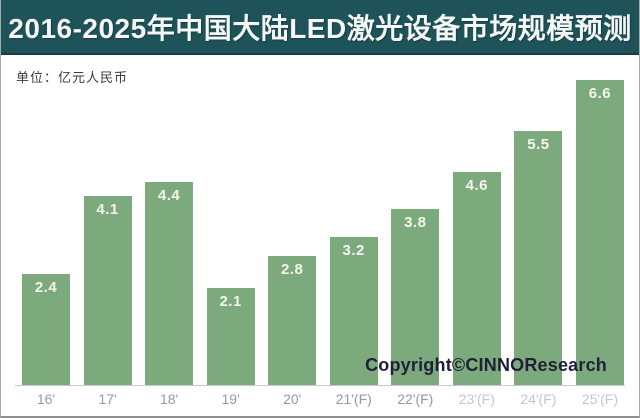 This screenshot has width=640, height=418. What do you see at coordinates (46, 329) in the screenshot?
I see `bar: 2.4` at bounding box center [46, 329].